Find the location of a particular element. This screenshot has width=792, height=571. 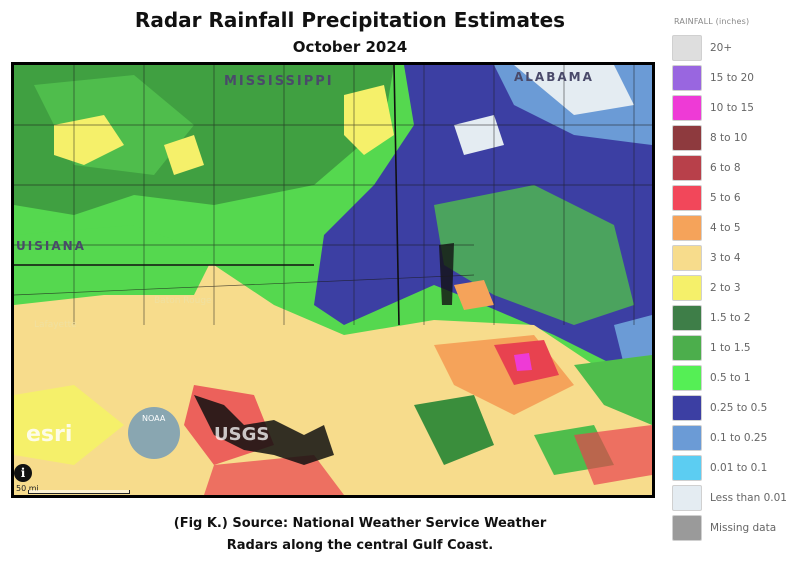

legend-label: 10 to 15 is located at coordinates (732, 108).